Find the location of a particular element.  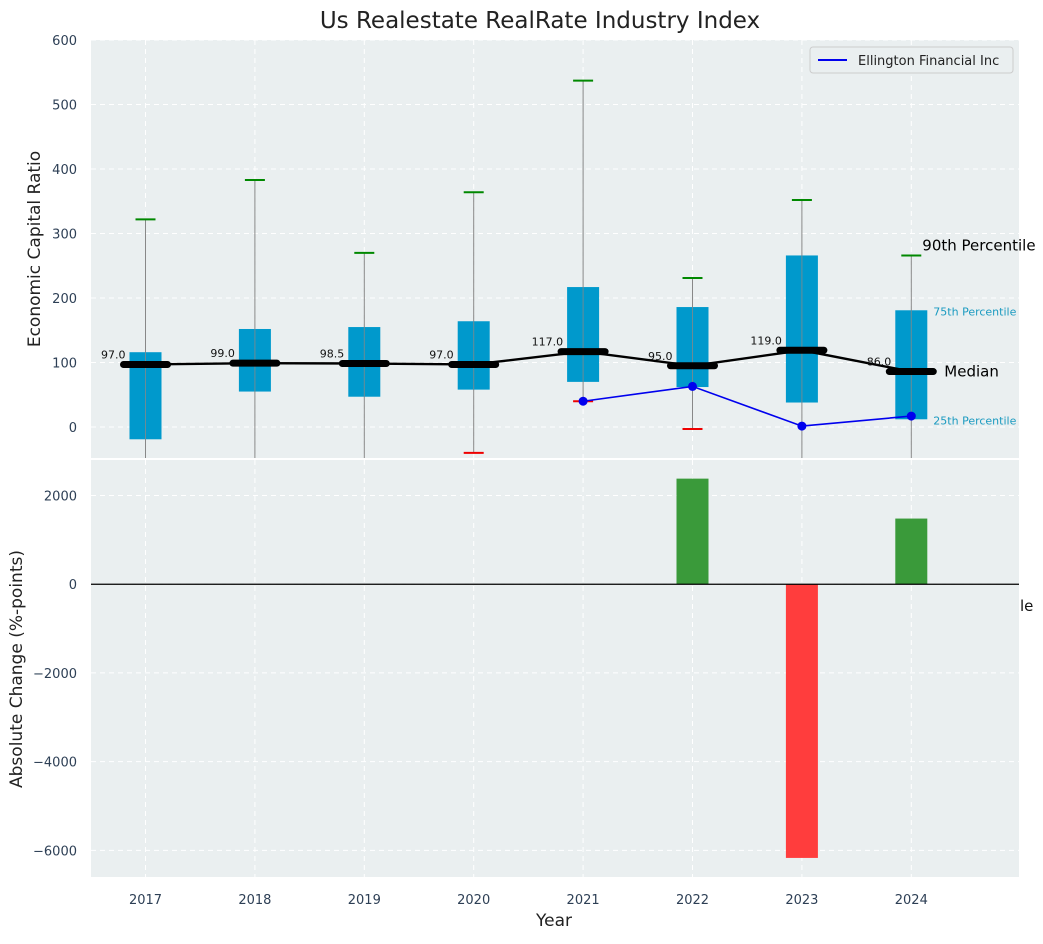

clipped-annotation-text: le is located at coordinates (1026, 606).